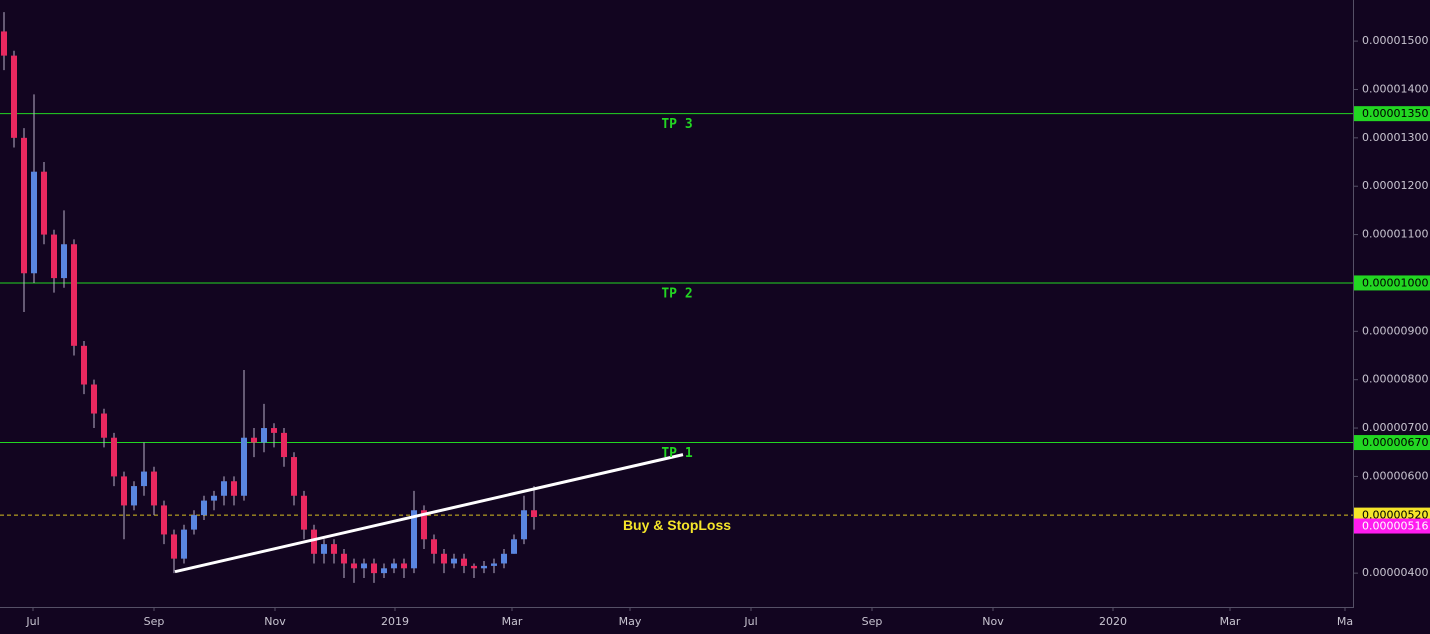 This screenshot has width=1430, height=634. Describe the element at coordinates (1395, 379) in the screenshot. I see `y-tick-label: 0.00000800` at that location.